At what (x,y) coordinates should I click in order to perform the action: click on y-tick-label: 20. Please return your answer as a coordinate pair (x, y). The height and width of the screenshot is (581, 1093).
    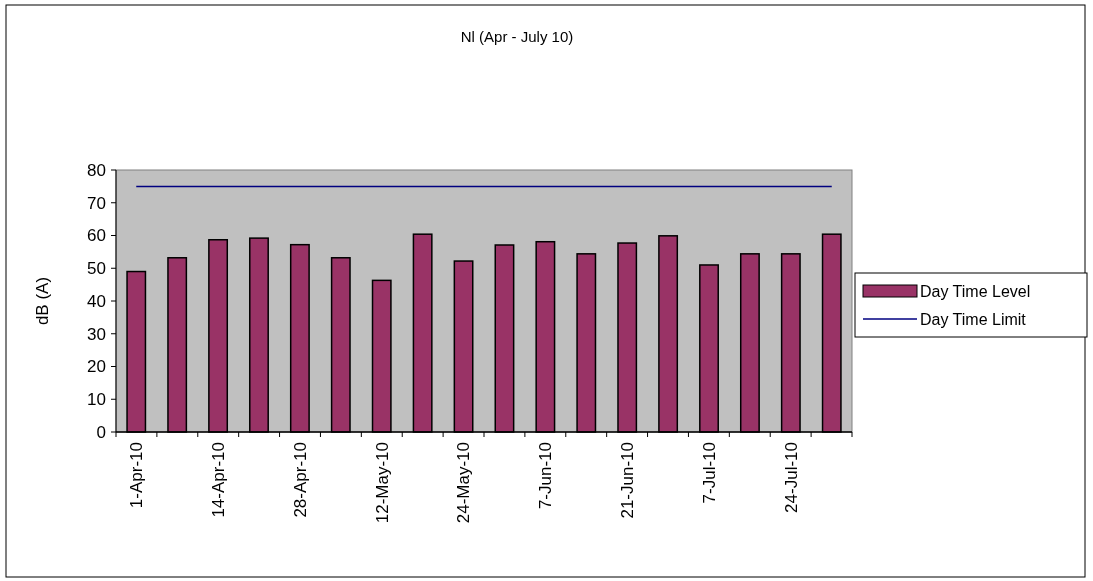
    Looking at the image, I should click on (96, 367).